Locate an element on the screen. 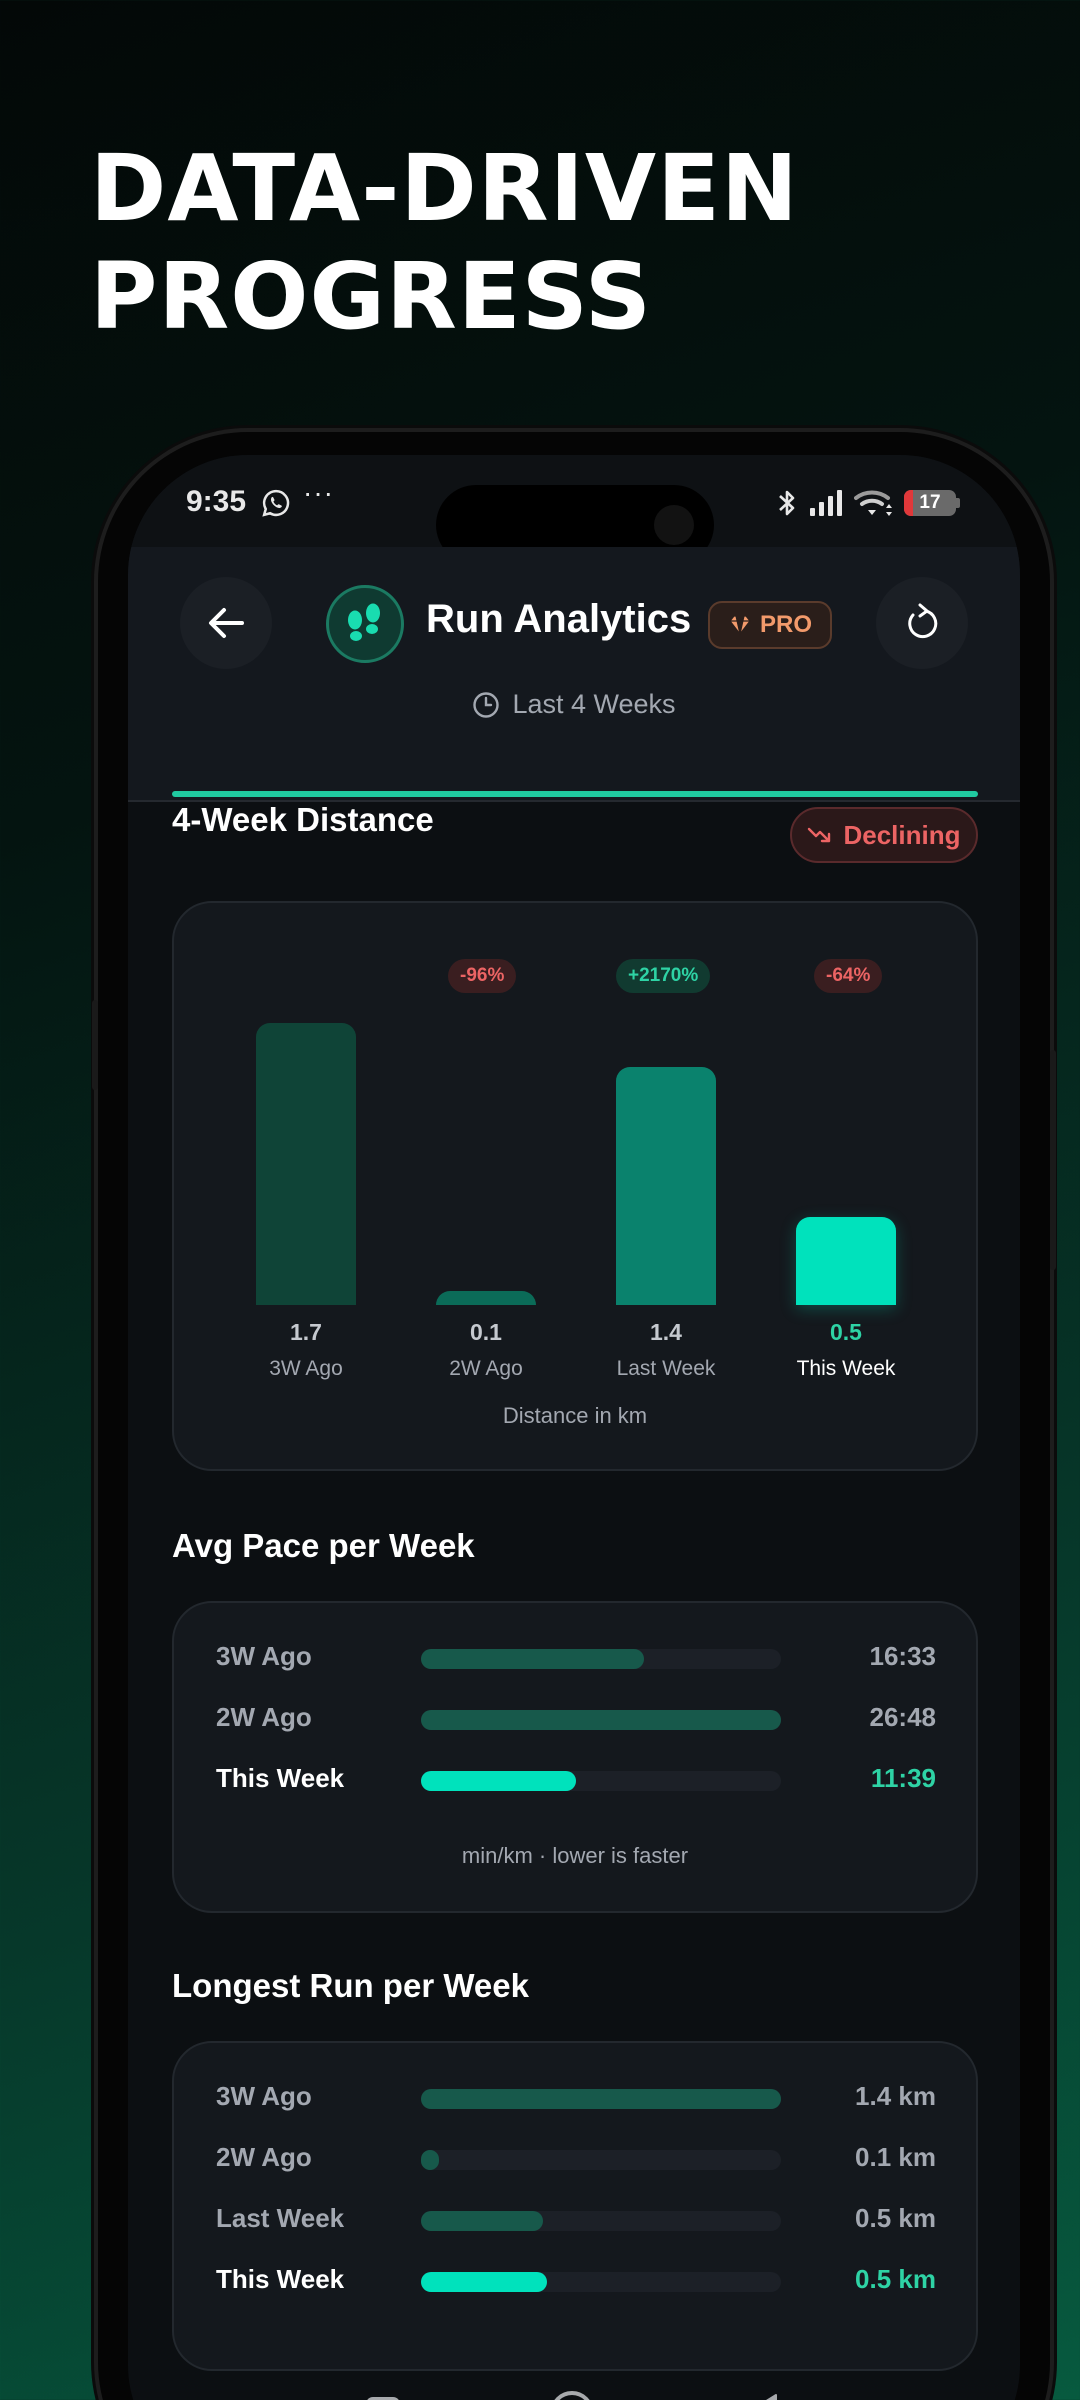 The image size is (1080, 2400). diamond-icon is located at coordinates (740, 625).